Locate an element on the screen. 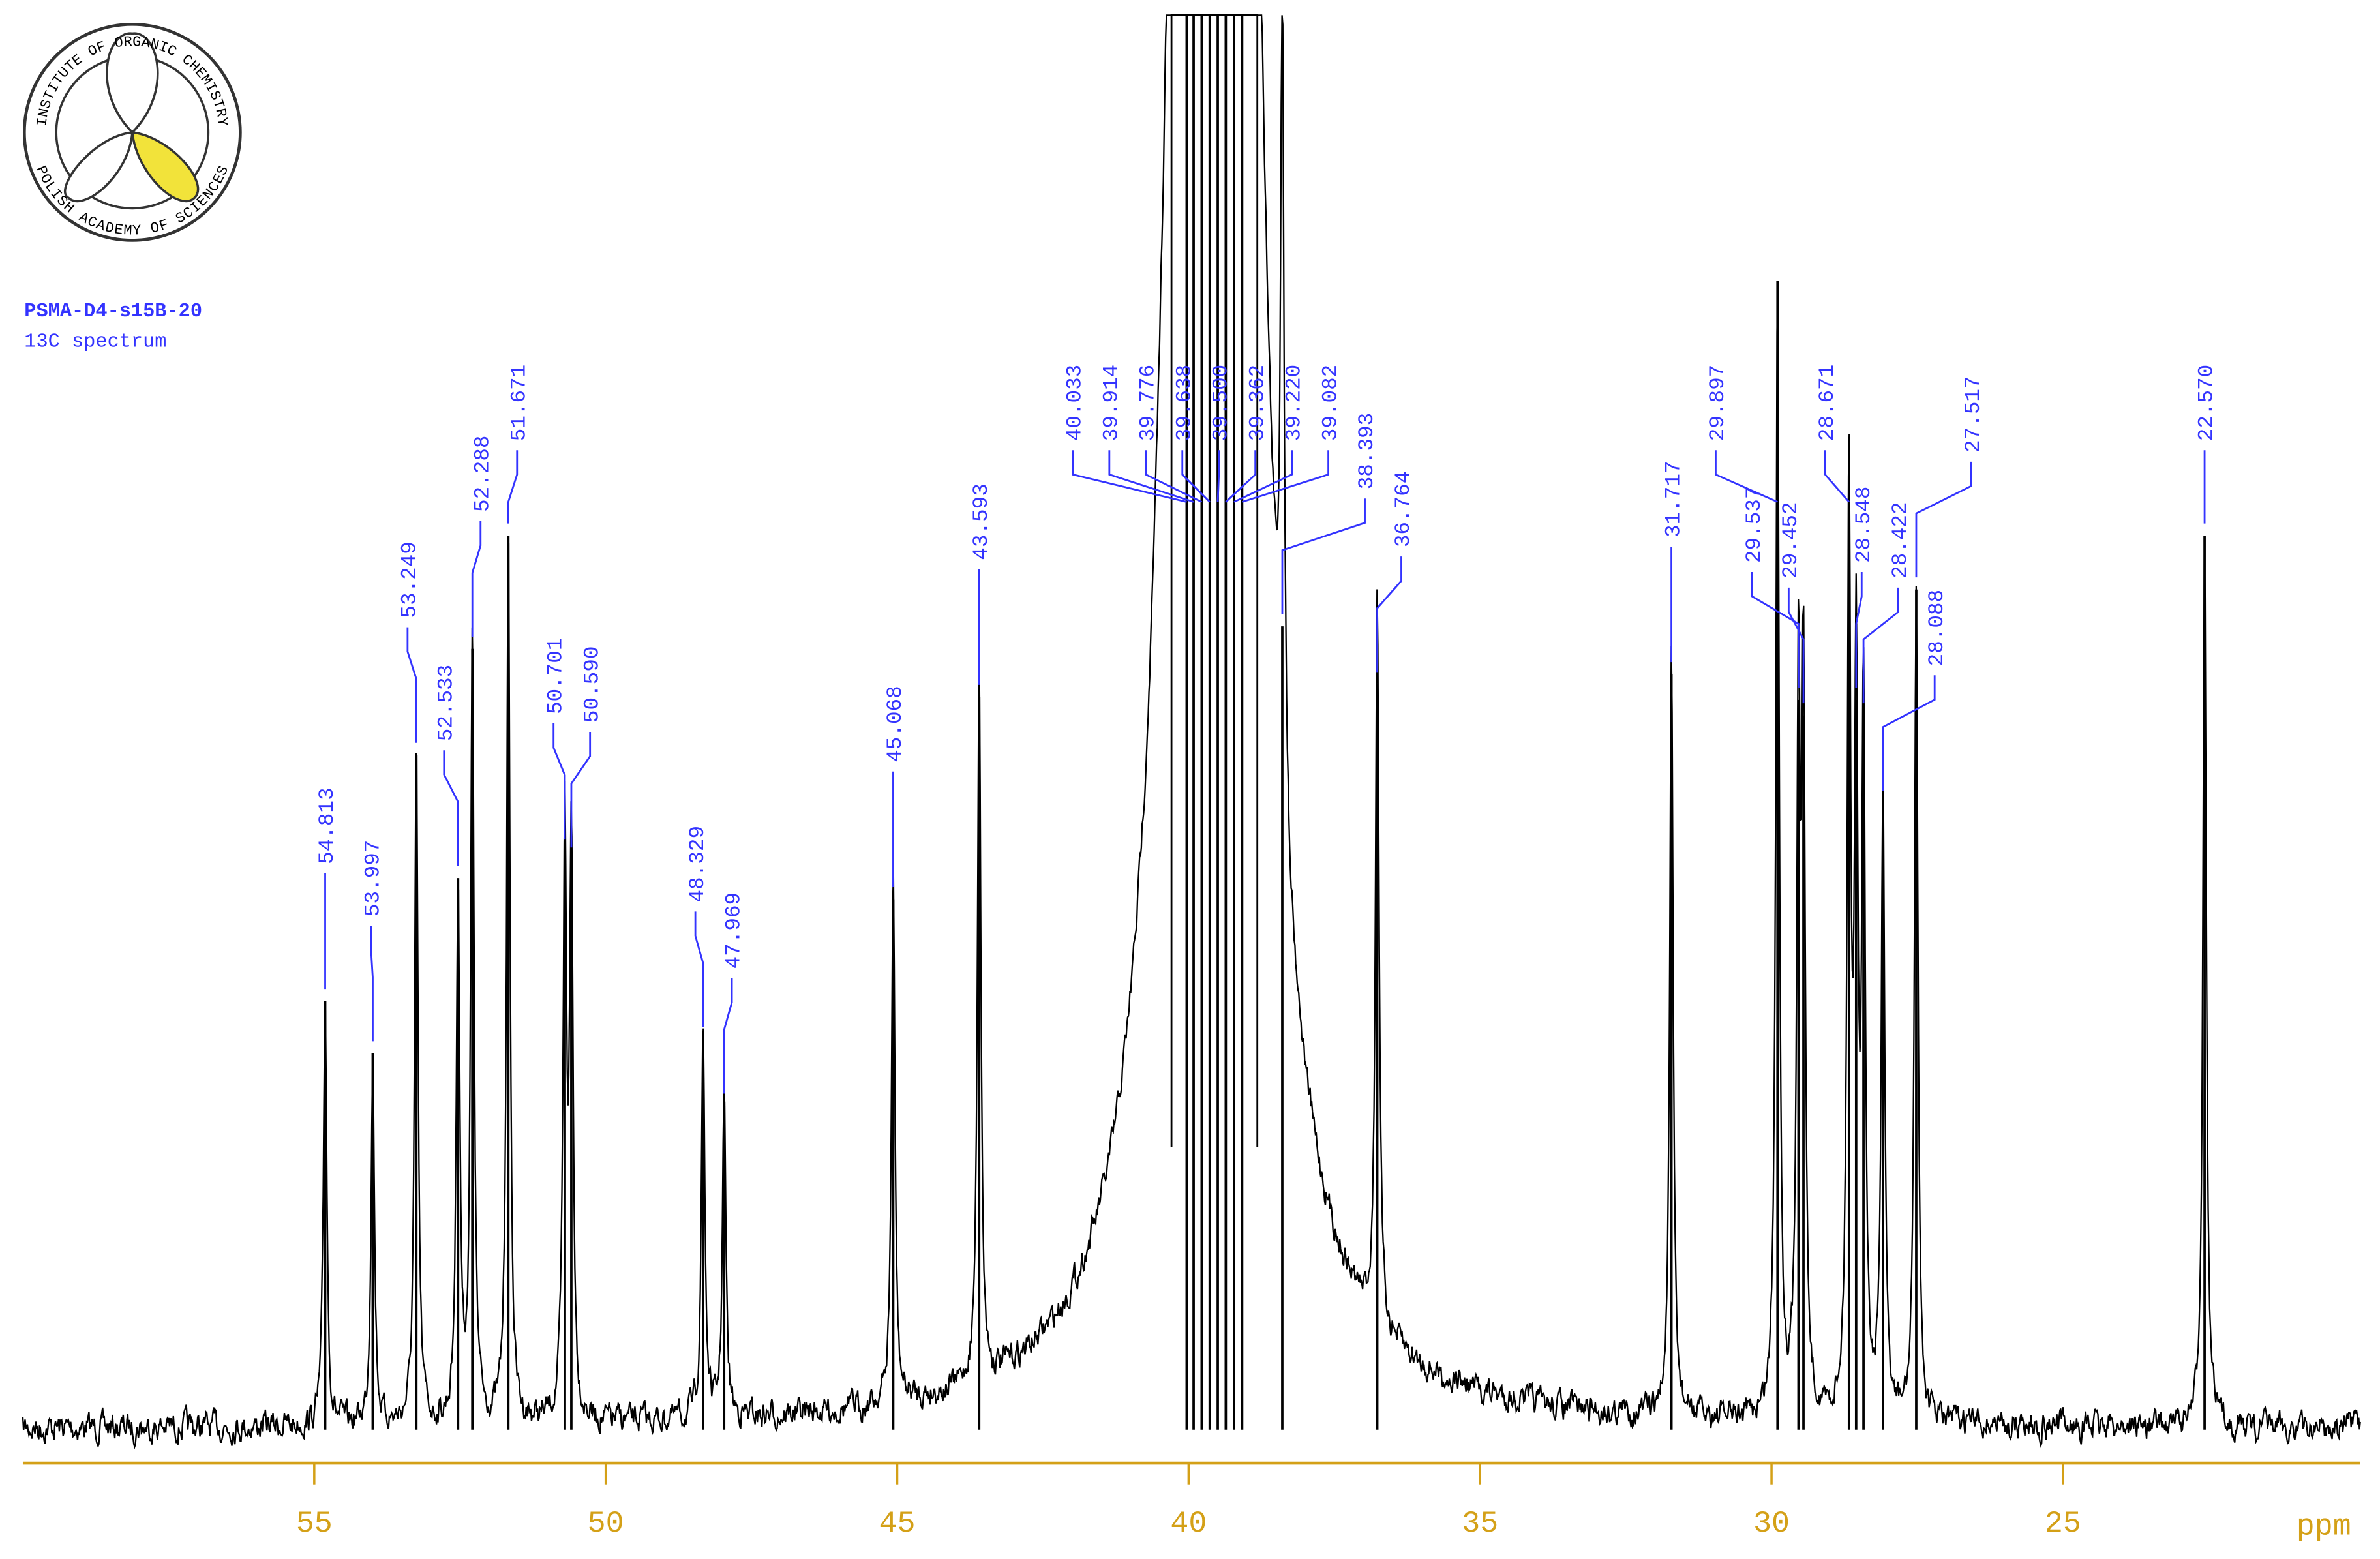 This screenshot has height=1559, width=2380. peak-label-group: 22.570 is located at coordinates (2207, 444).